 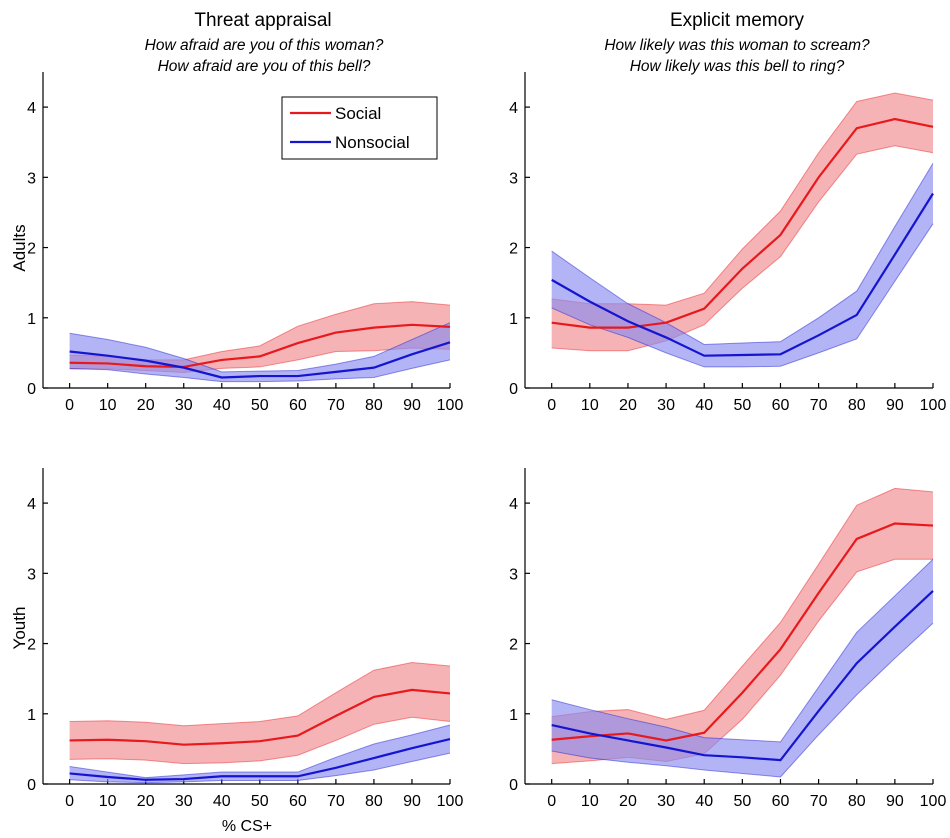 I want to click on legend-label-nonsocial: Nonsocial, so click(x=372, y=142).